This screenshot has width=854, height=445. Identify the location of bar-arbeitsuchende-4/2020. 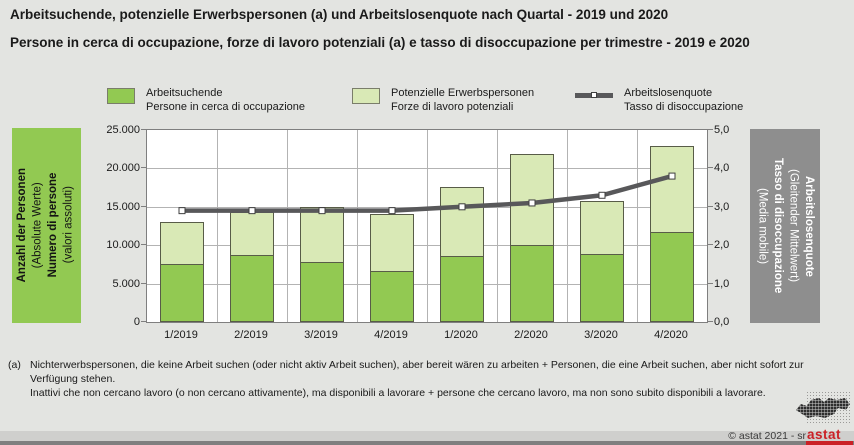
(672, 277).